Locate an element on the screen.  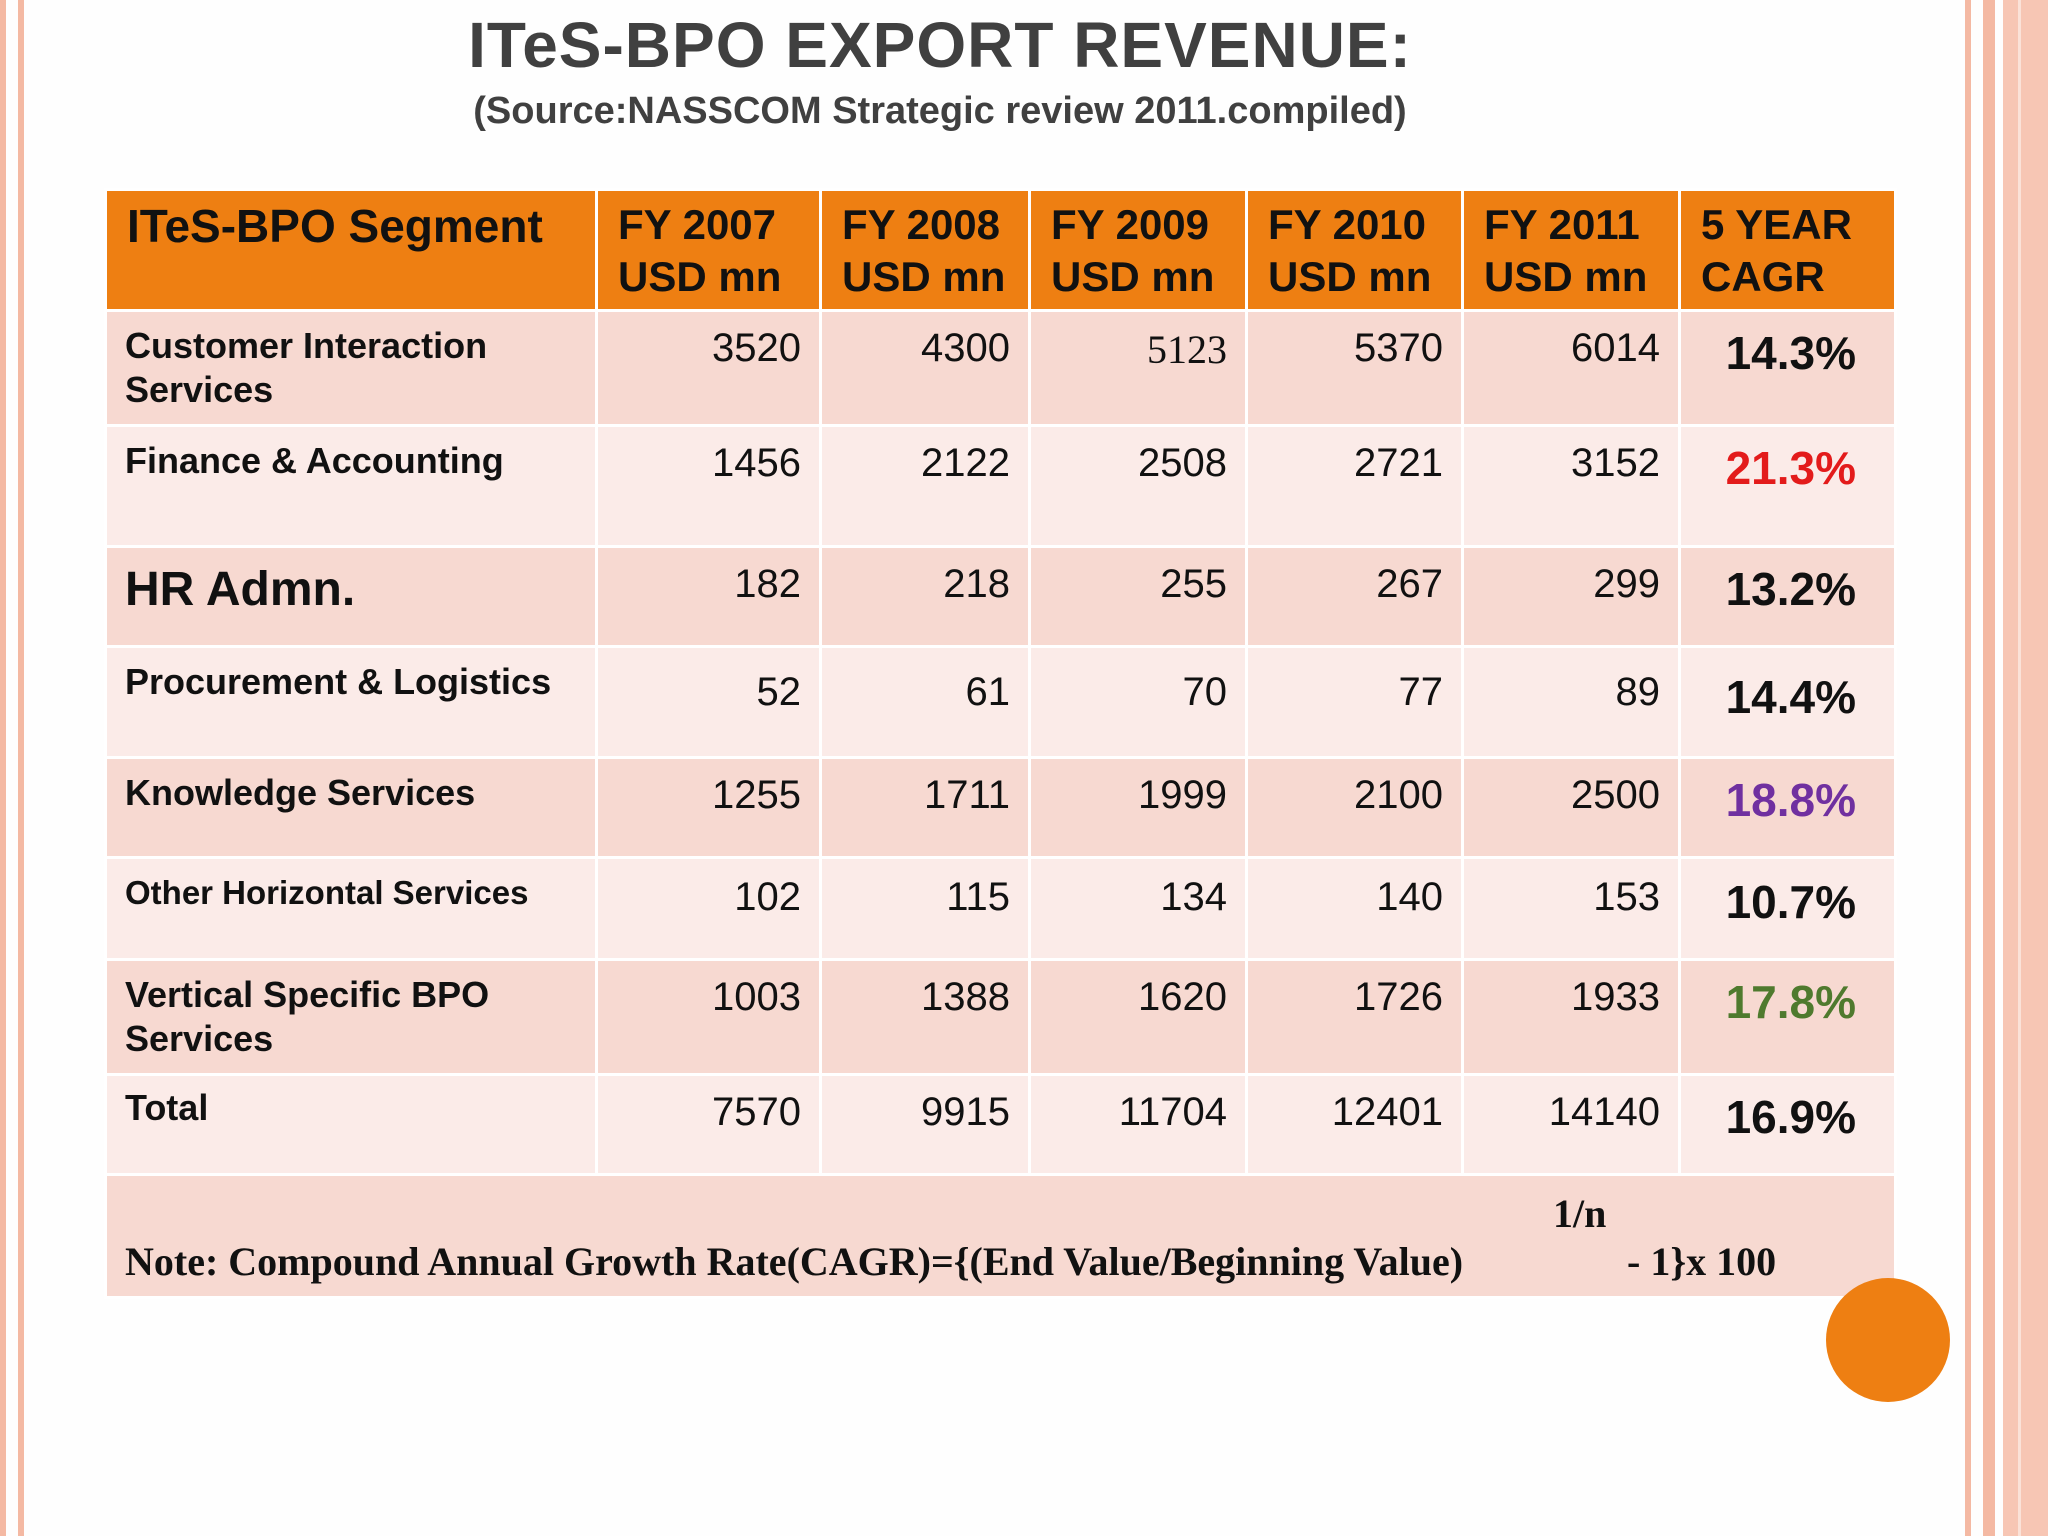
header-fy2008-year: FY 2008 is located at coordinates (921, 224).